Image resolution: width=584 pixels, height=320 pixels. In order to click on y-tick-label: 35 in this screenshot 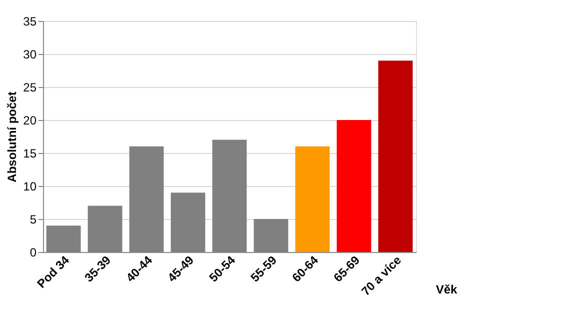, I will do `click(30, 21)`.